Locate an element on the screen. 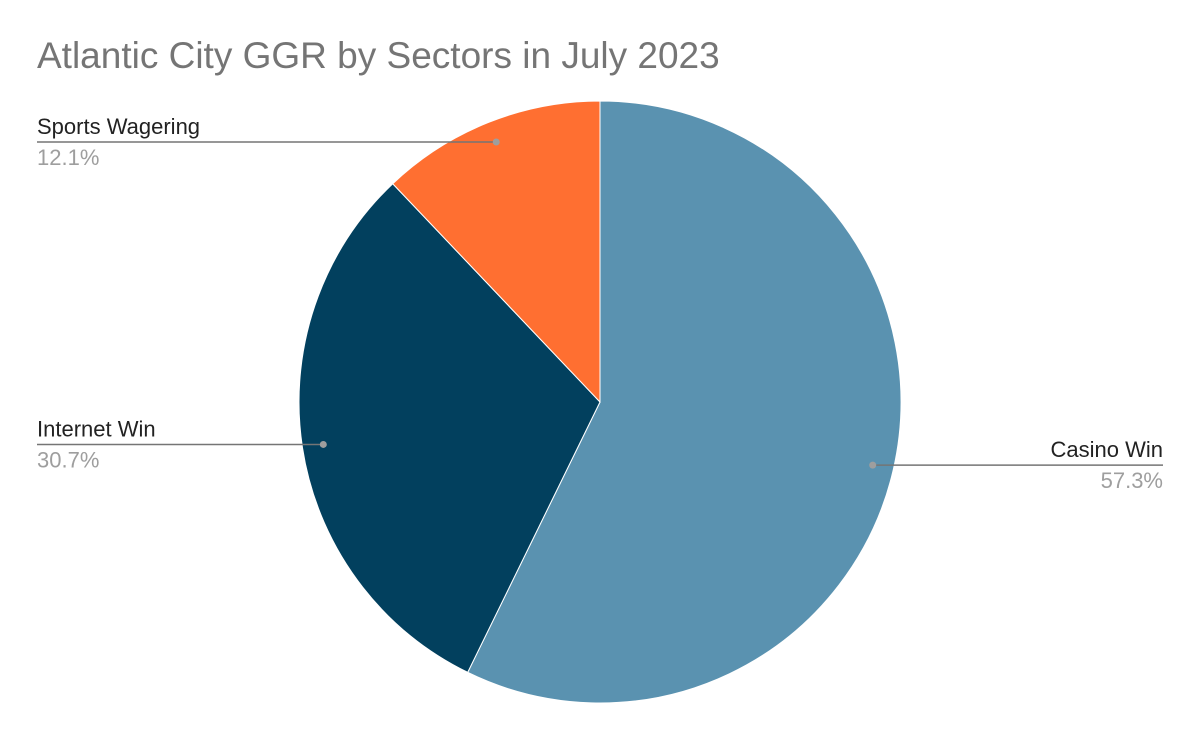  slice-percent-sports-wagering: 12.1% is located at coordinates (68, 157).